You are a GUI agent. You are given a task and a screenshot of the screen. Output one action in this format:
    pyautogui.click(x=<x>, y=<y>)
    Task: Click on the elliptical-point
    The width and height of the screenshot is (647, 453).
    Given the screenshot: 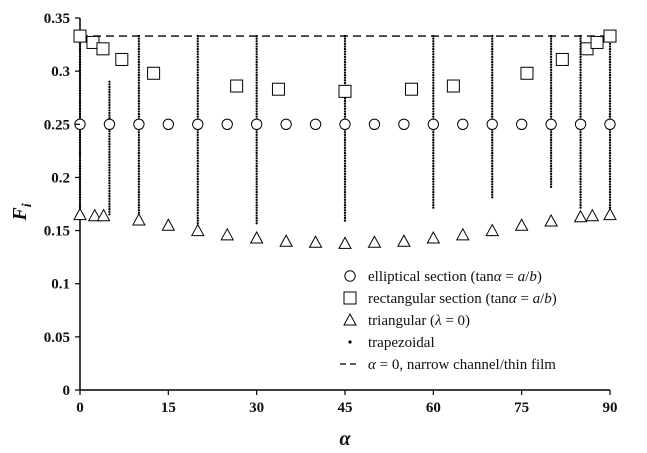 What is the action you would take?
    pyautogui.click(x=492, y=124)
    